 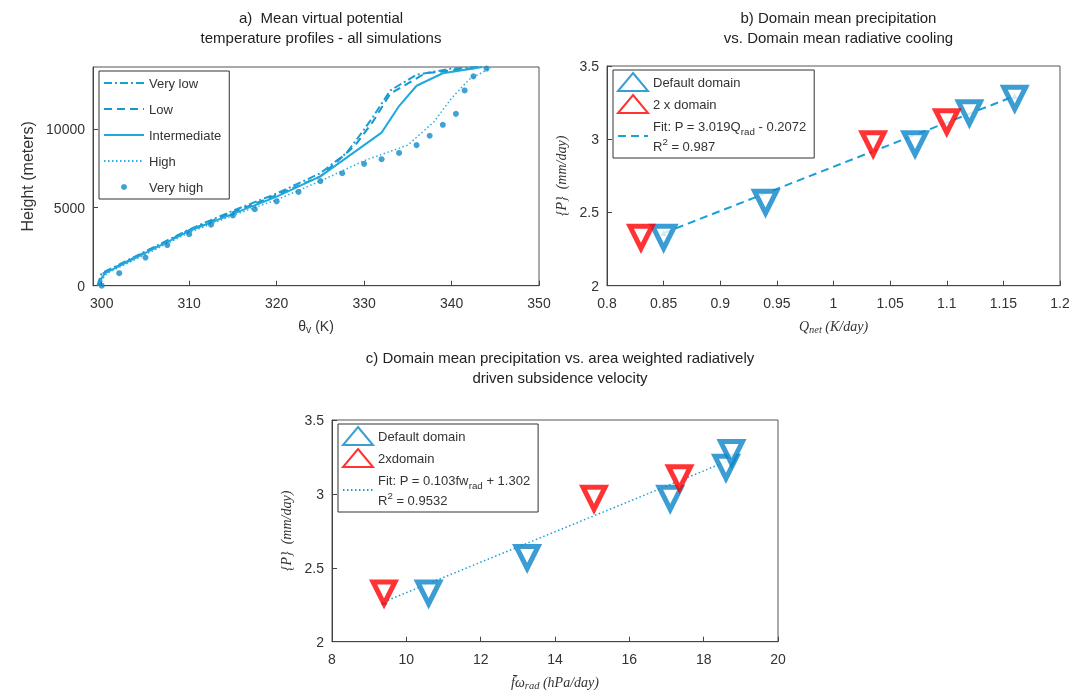 What do you see at coordinates (176, 187) in the screenshot?
I see `legend-label: Very high` at bounding box center [176, 187].